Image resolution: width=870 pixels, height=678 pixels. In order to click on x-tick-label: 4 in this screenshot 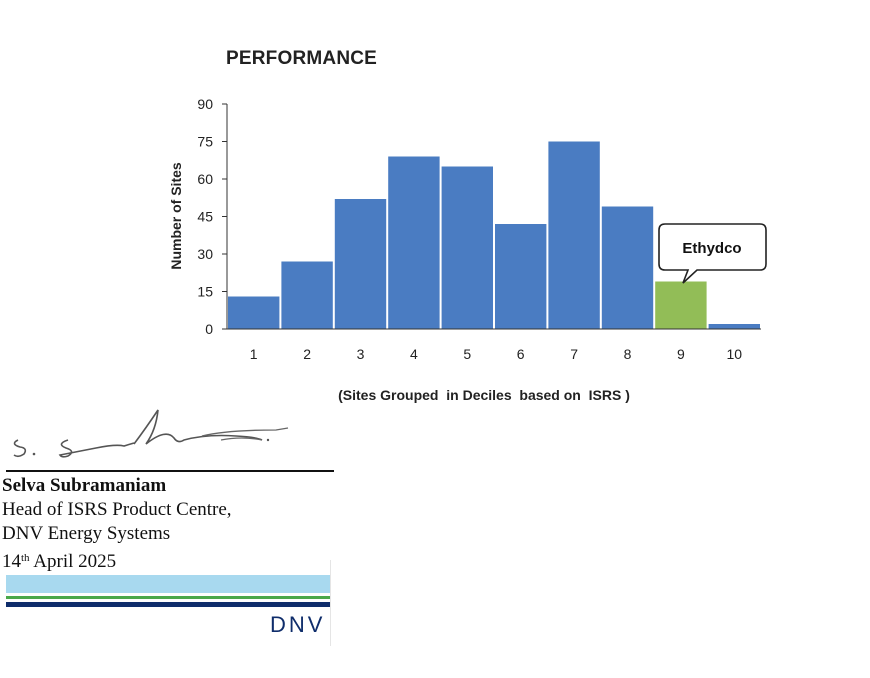, I will do `click(414, 354)`.